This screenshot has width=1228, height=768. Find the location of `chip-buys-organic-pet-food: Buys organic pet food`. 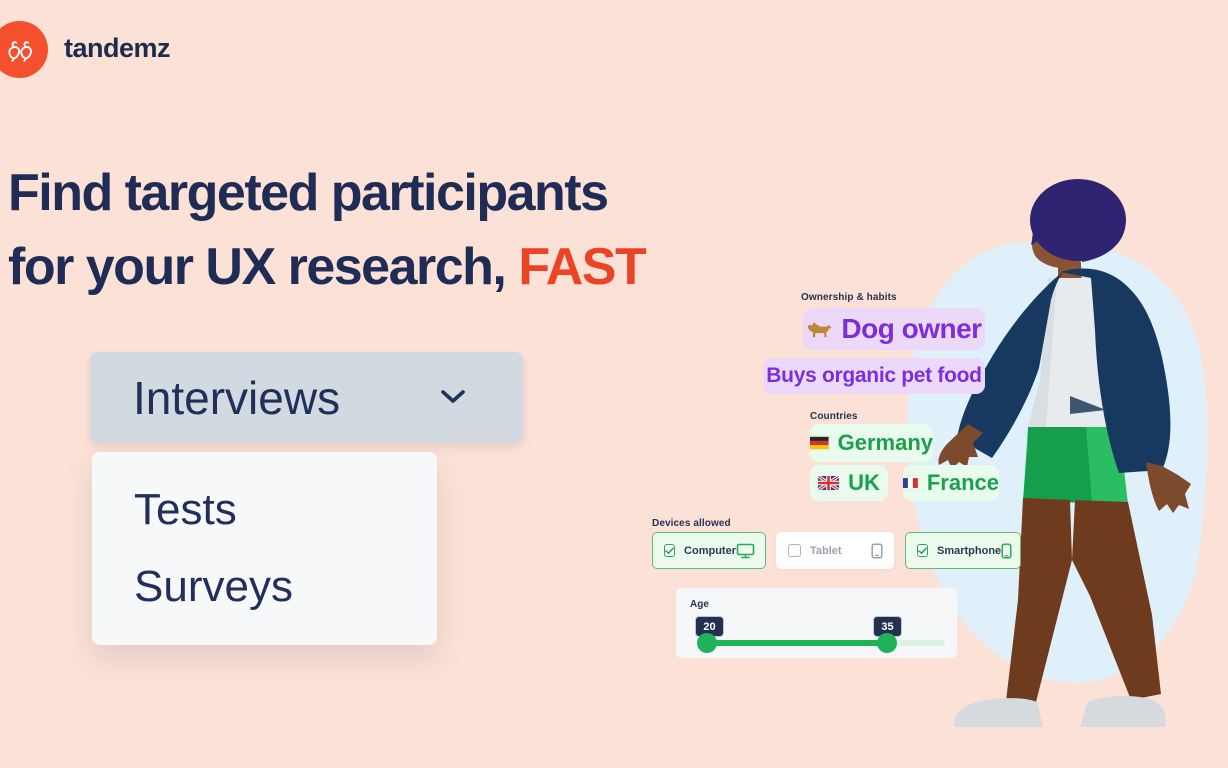

chip-buys-organic-pet-food: Buys organic pet food is located at coordinates (874, 376).